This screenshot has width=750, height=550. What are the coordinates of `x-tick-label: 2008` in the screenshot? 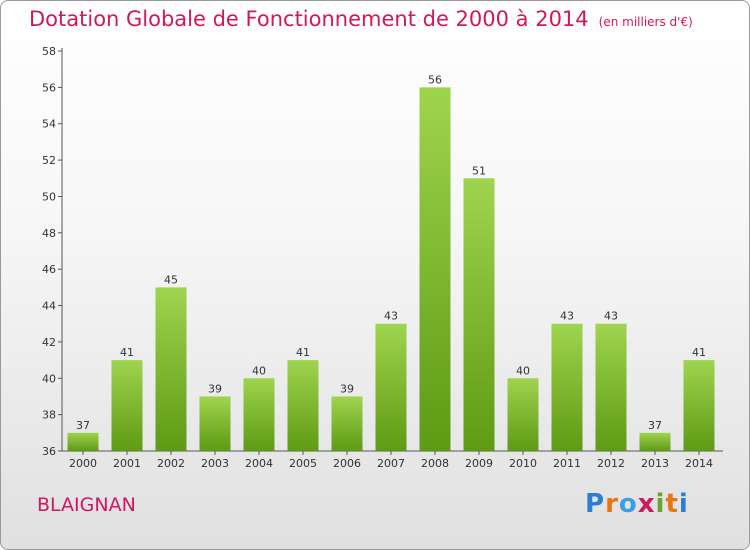 It's located at (435, 463).